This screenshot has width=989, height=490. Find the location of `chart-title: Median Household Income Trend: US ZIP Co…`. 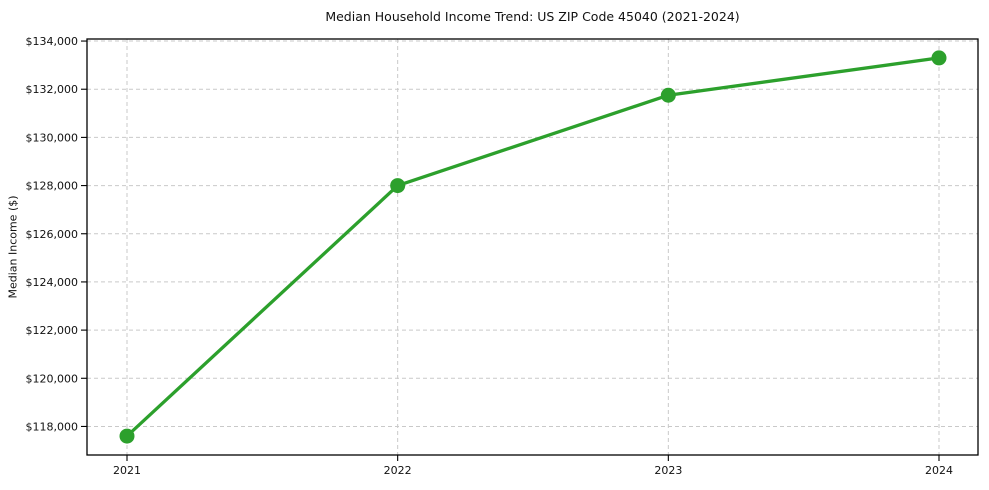

chart-title: Median Household Income Trend: US ZIP Co… is located at coordinates (532, 16).